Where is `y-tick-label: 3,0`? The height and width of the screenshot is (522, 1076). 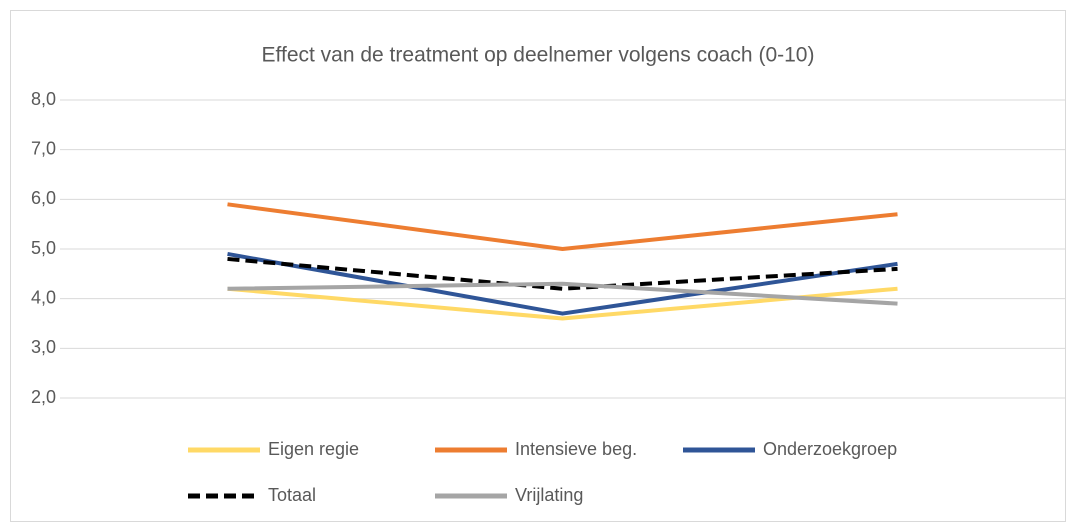 y-tick-label: 3,0 is located at coordinates (43, 347).